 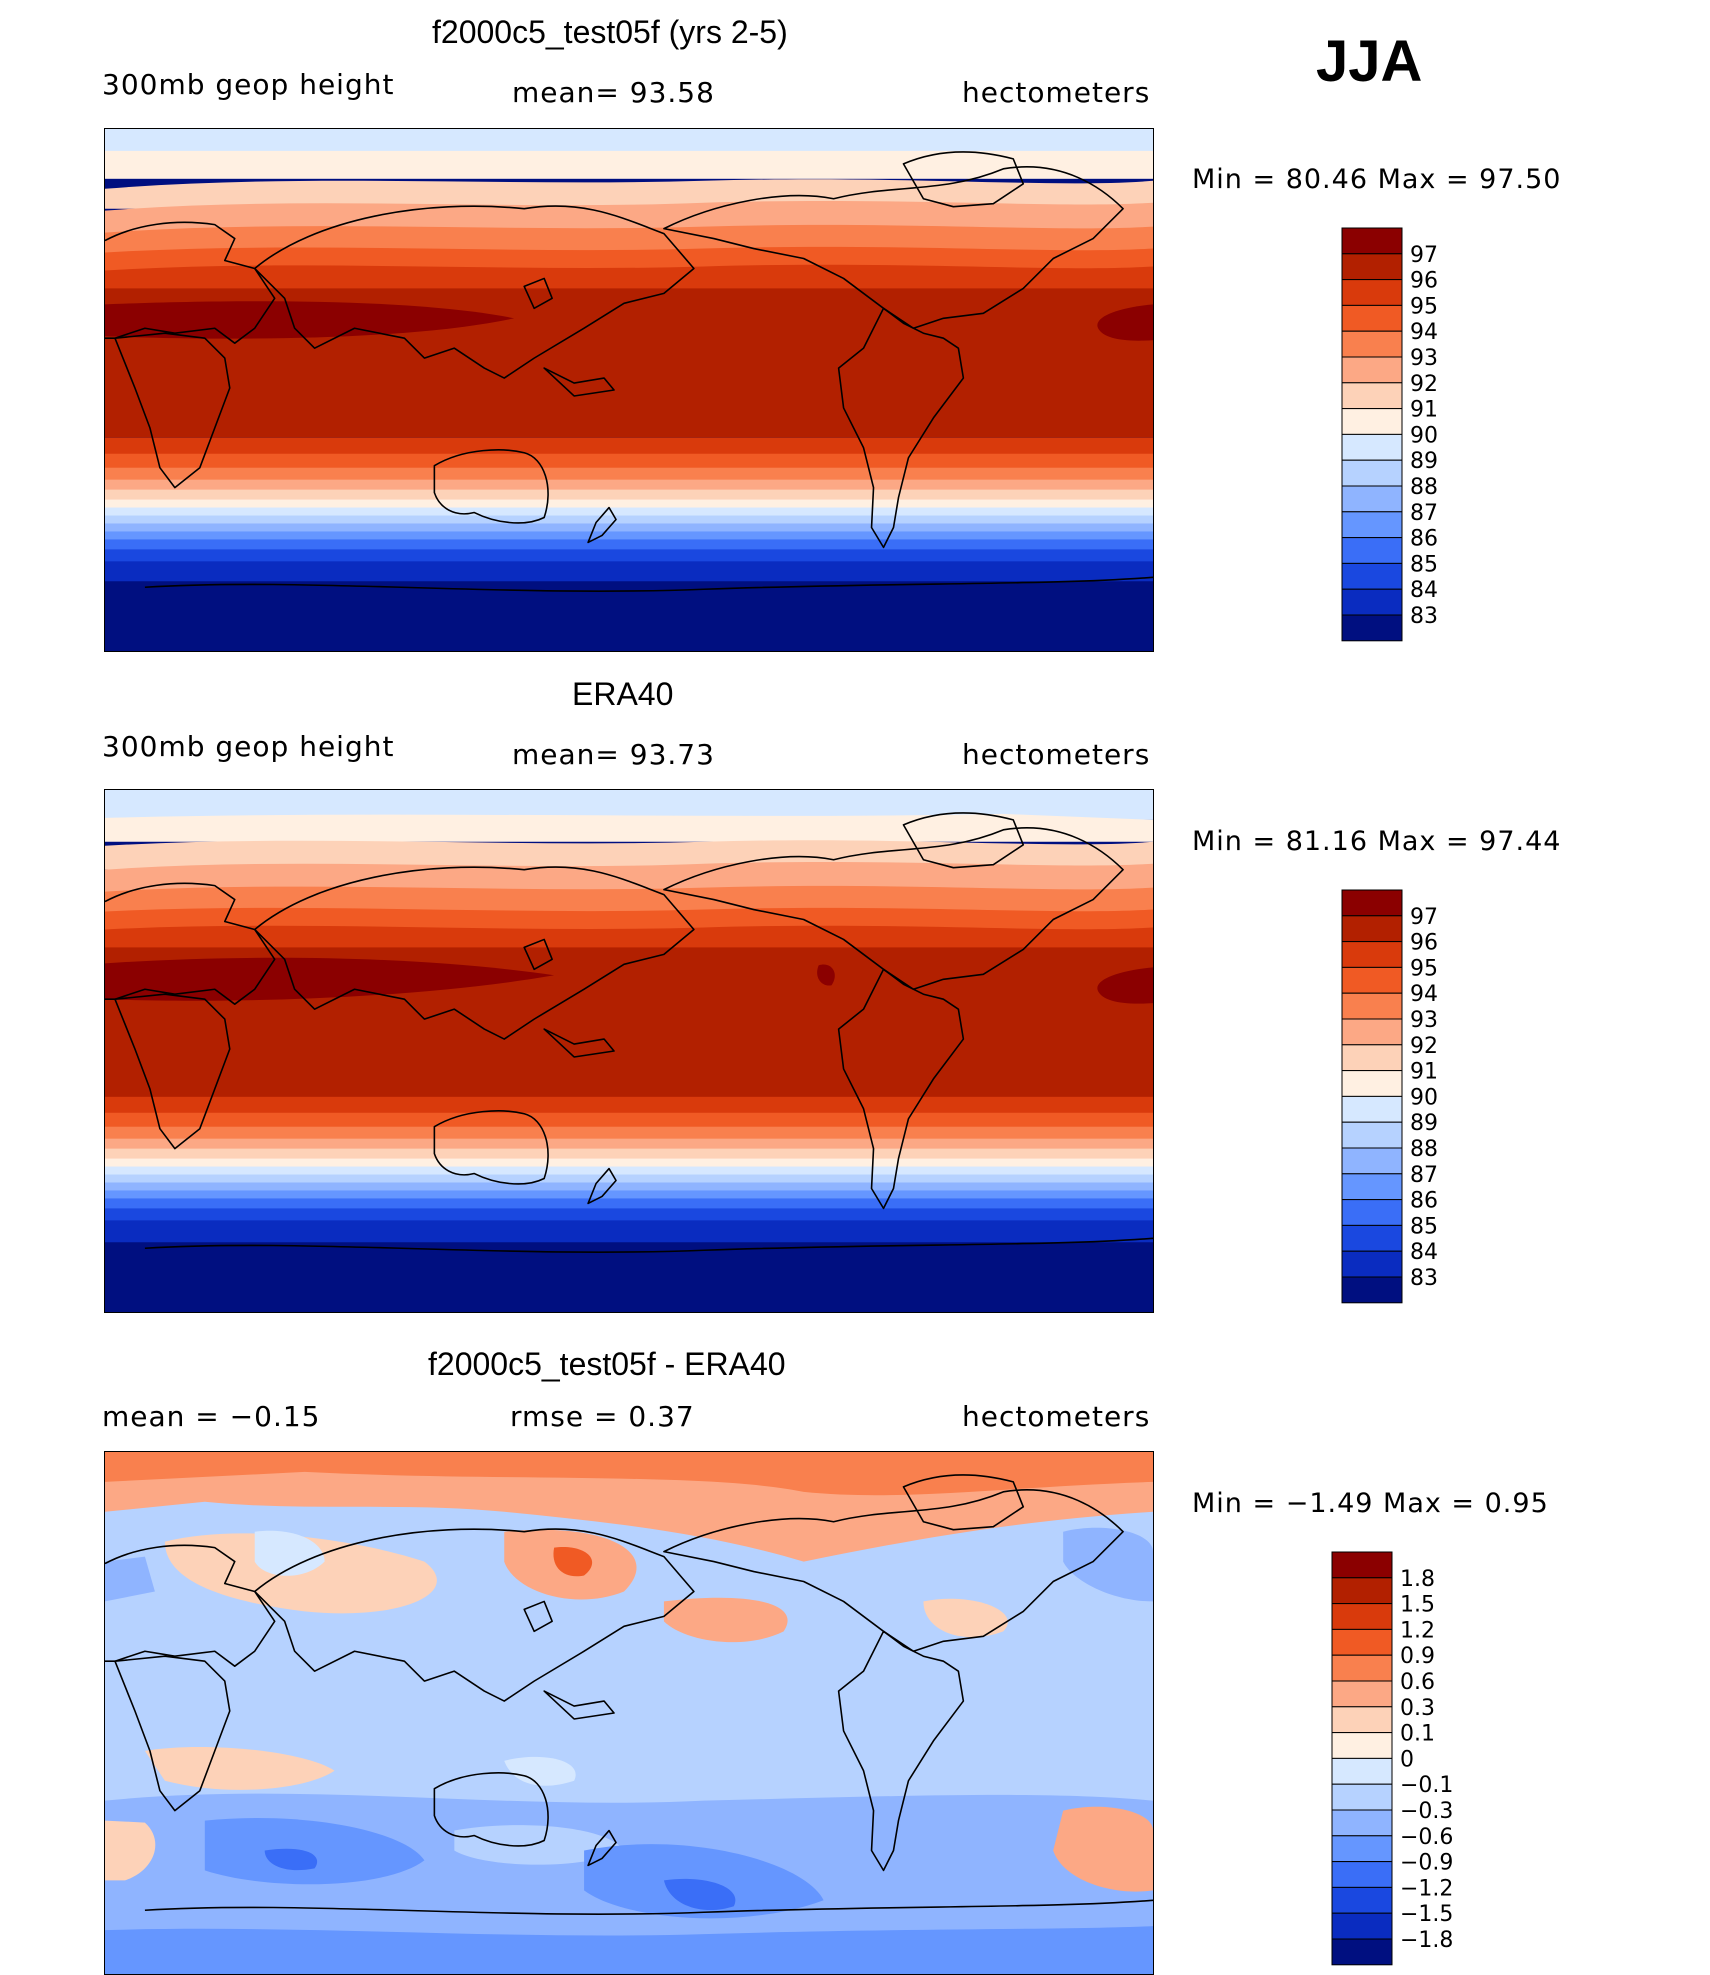 What do you see at coordinates (610, 32) in the screenshot?
I see `panel-title-model: f2000c5_test05f (yrs 2-5)` at bounding box center [610, 32].